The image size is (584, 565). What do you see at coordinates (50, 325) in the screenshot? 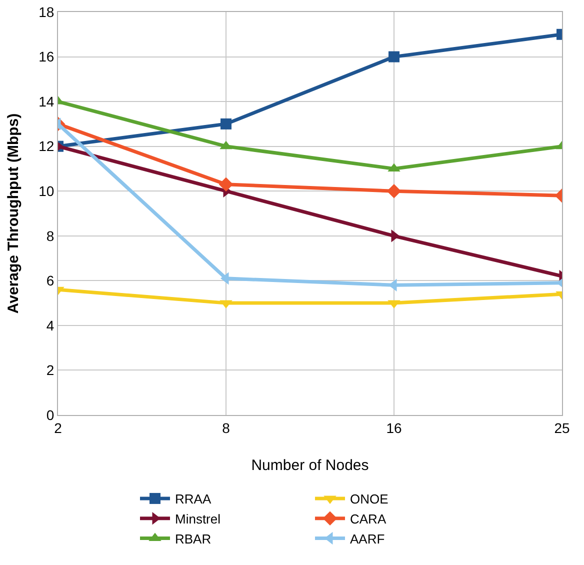
I see `y-tick-label: 4` at bounding box center [50, 325].